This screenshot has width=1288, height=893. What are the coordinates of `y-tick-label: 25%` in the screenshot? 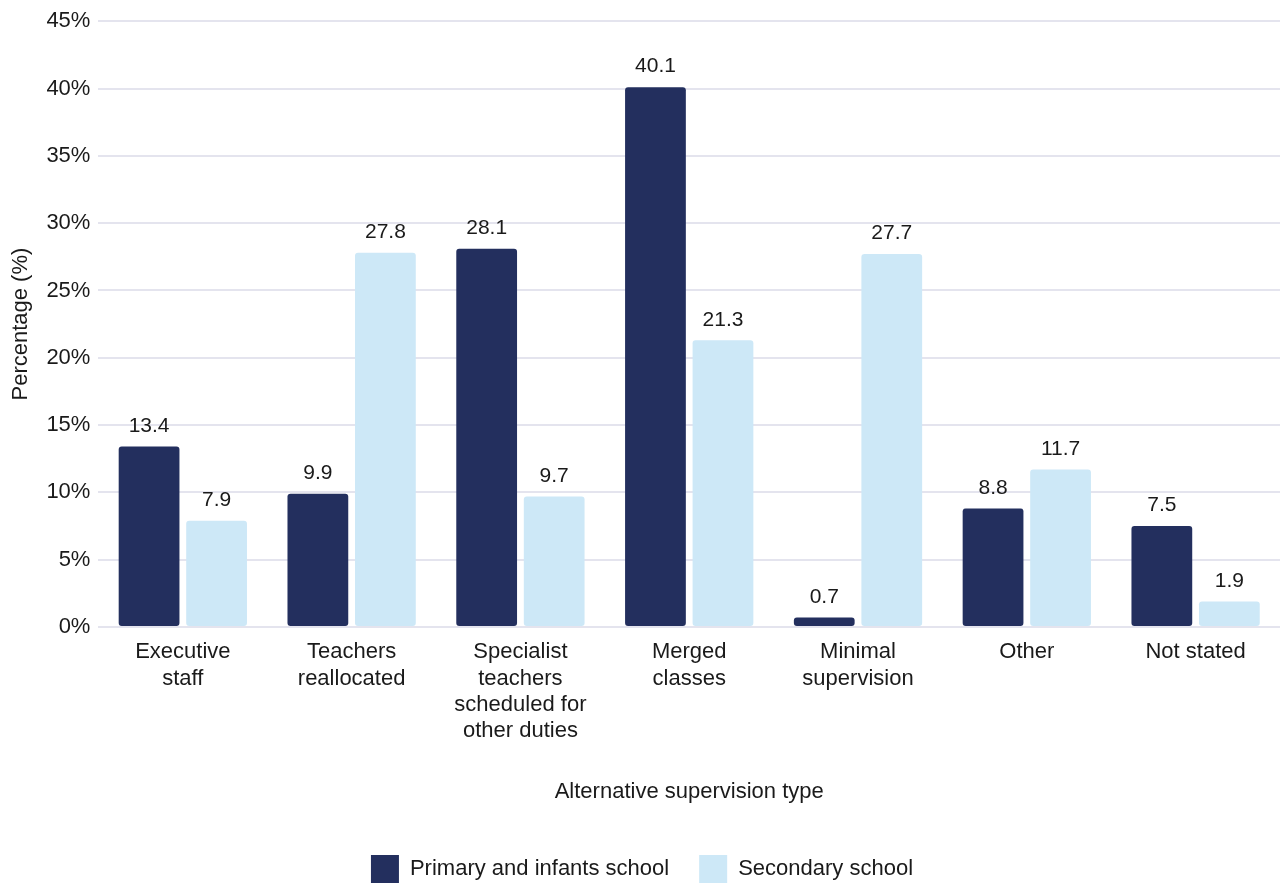 It's located at (68, 289).